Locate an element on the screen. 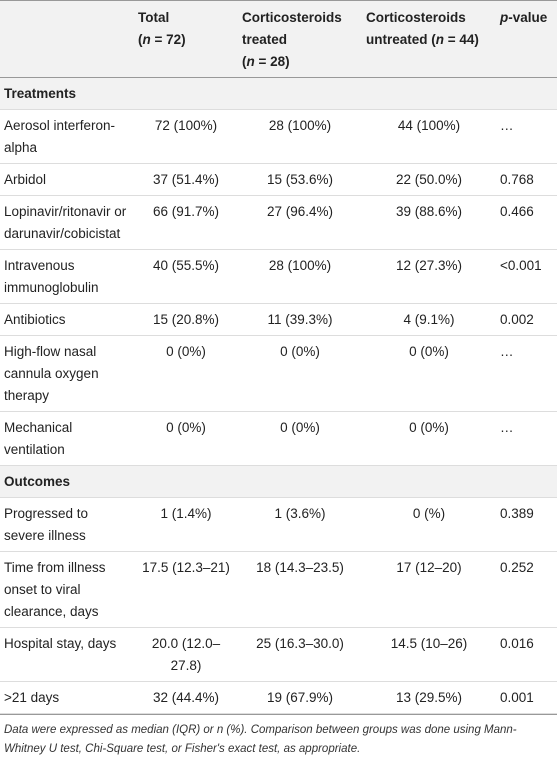  header-cell: Corticosteroids treated (n = 28) is located at coordinates (300, 39).